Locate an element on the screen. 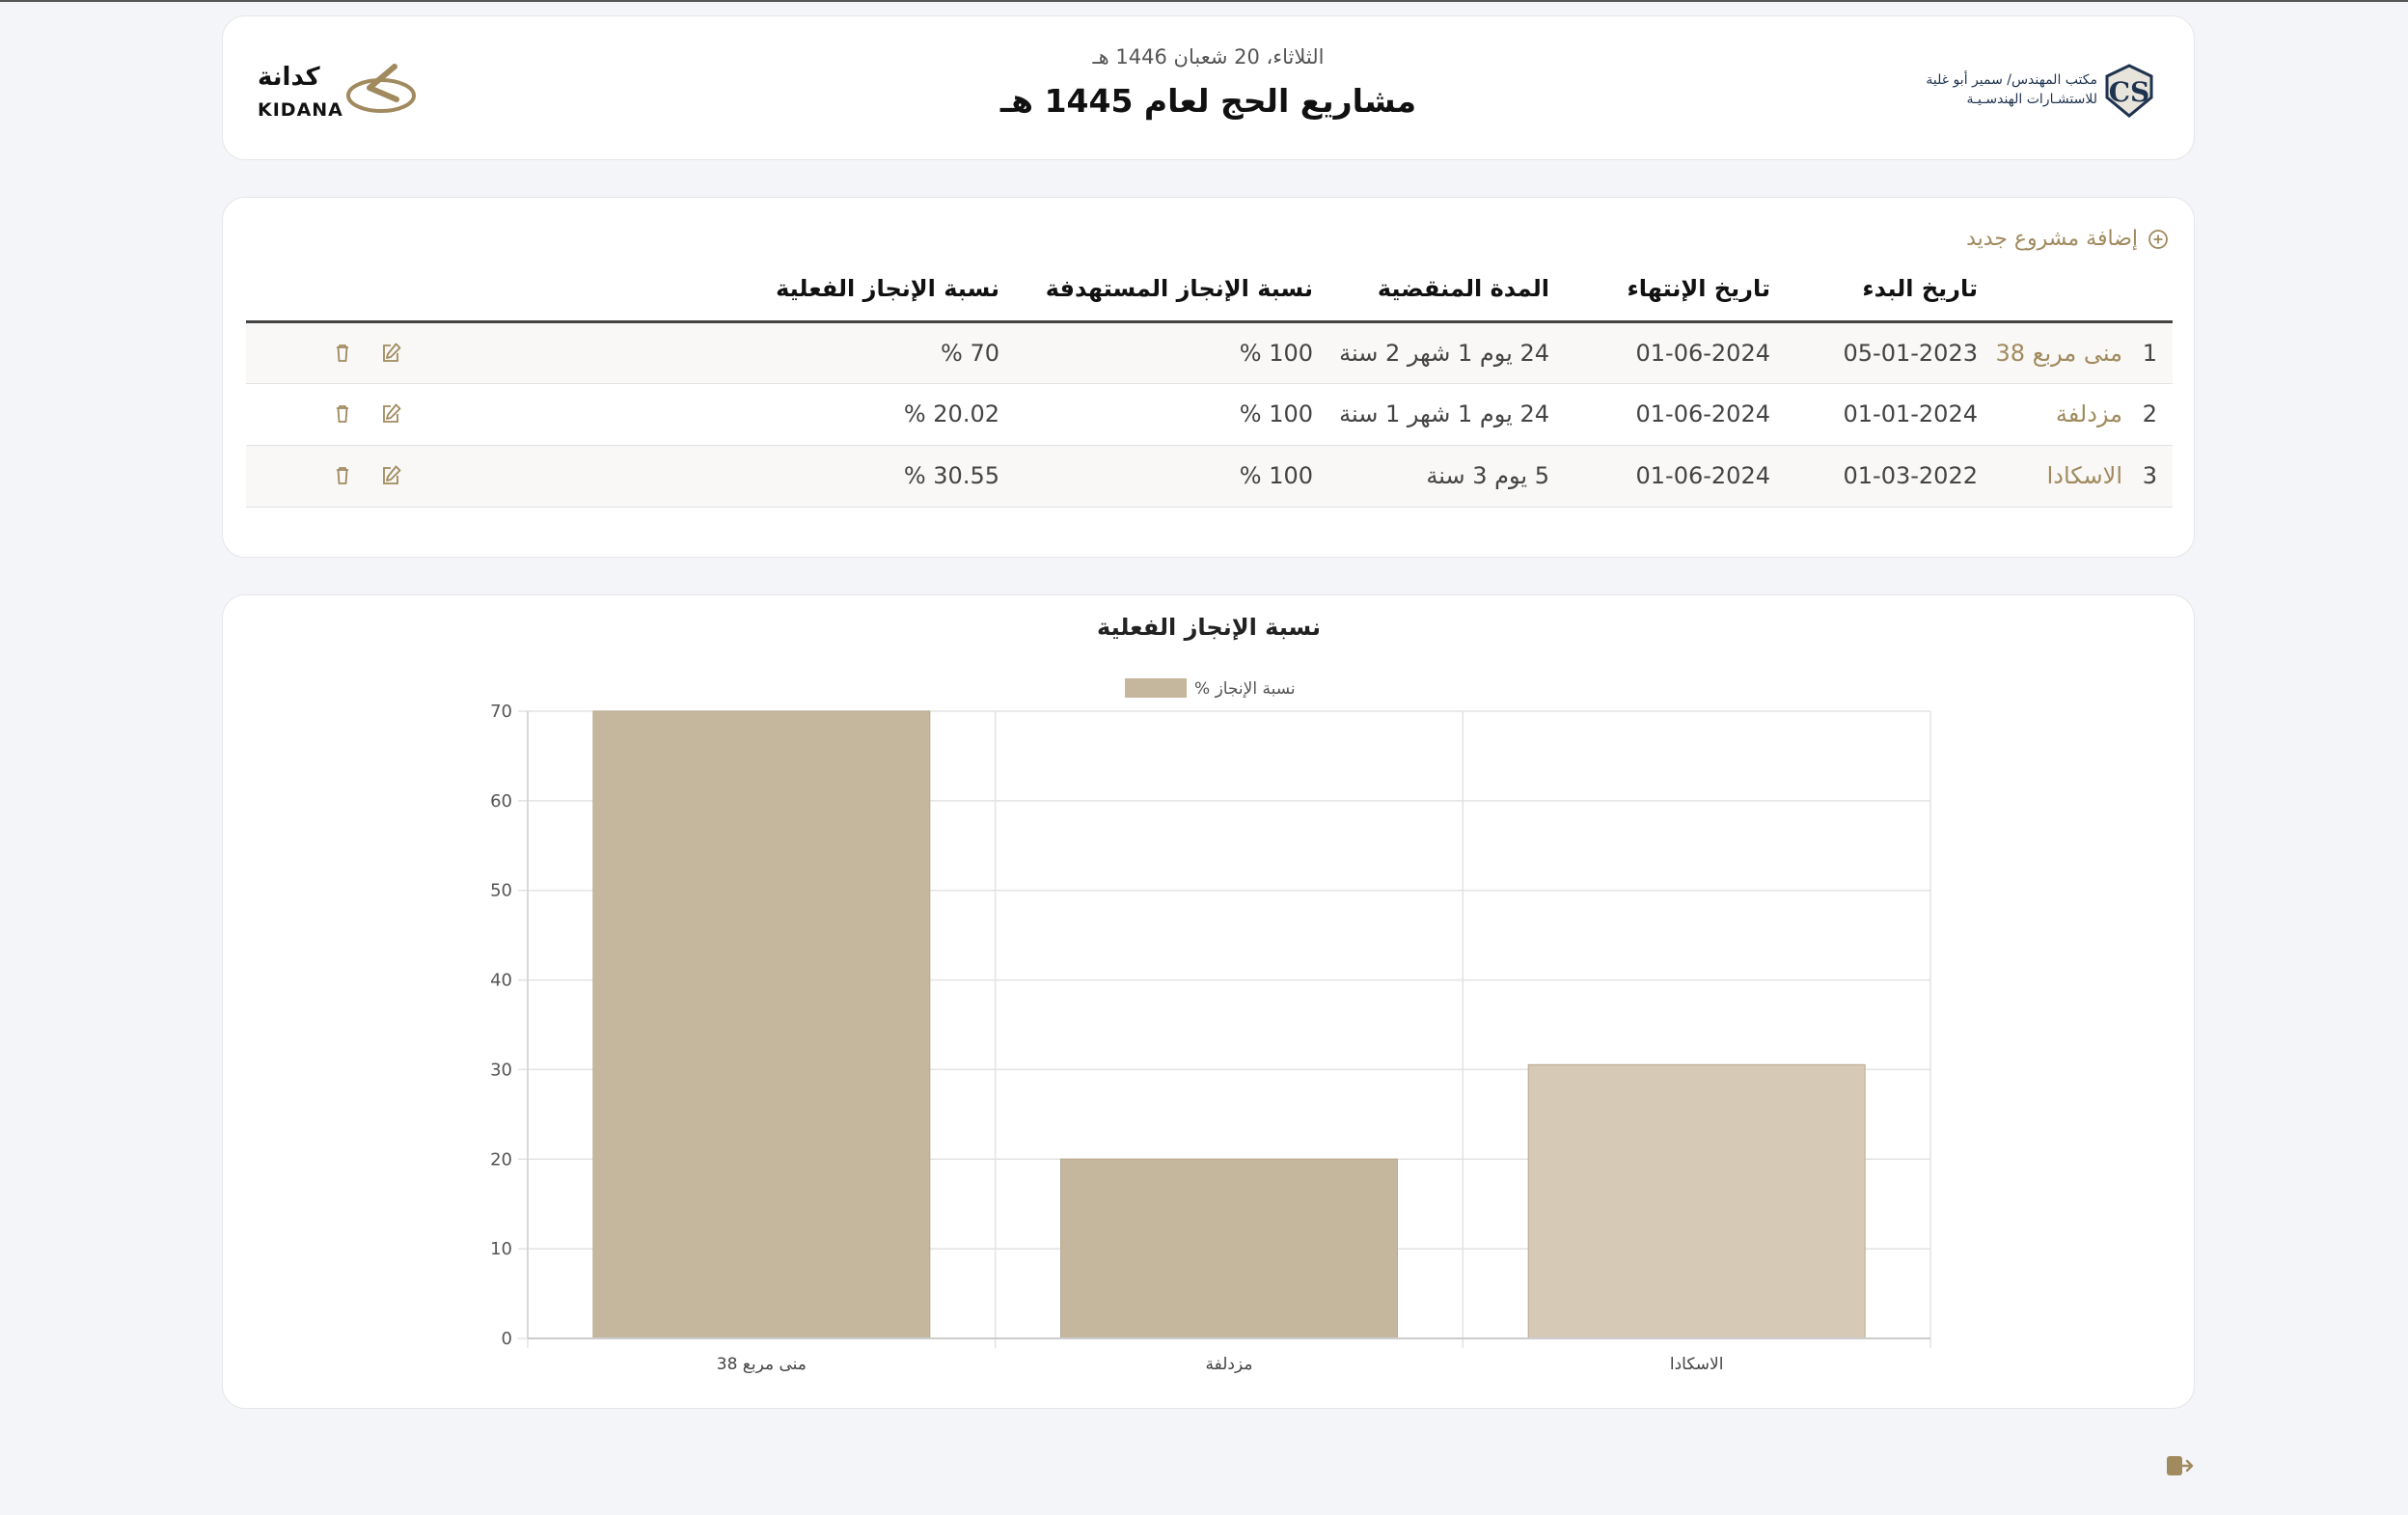  kidana-logo: كدانة KIDANA is located at coordinates (340, 93).